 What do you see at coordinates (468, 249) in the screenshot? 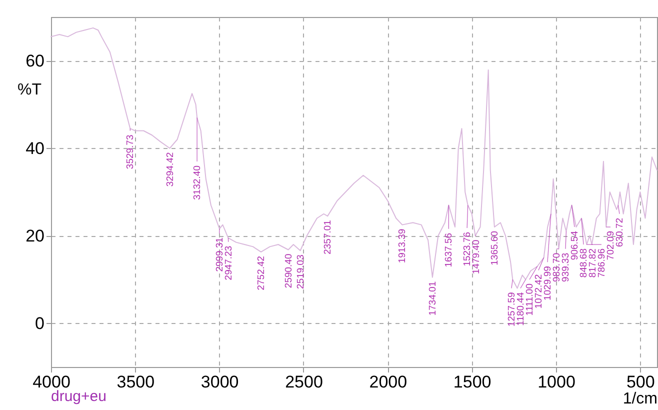
I see `annotation: 1523.76` at bounding box center [468, 249].